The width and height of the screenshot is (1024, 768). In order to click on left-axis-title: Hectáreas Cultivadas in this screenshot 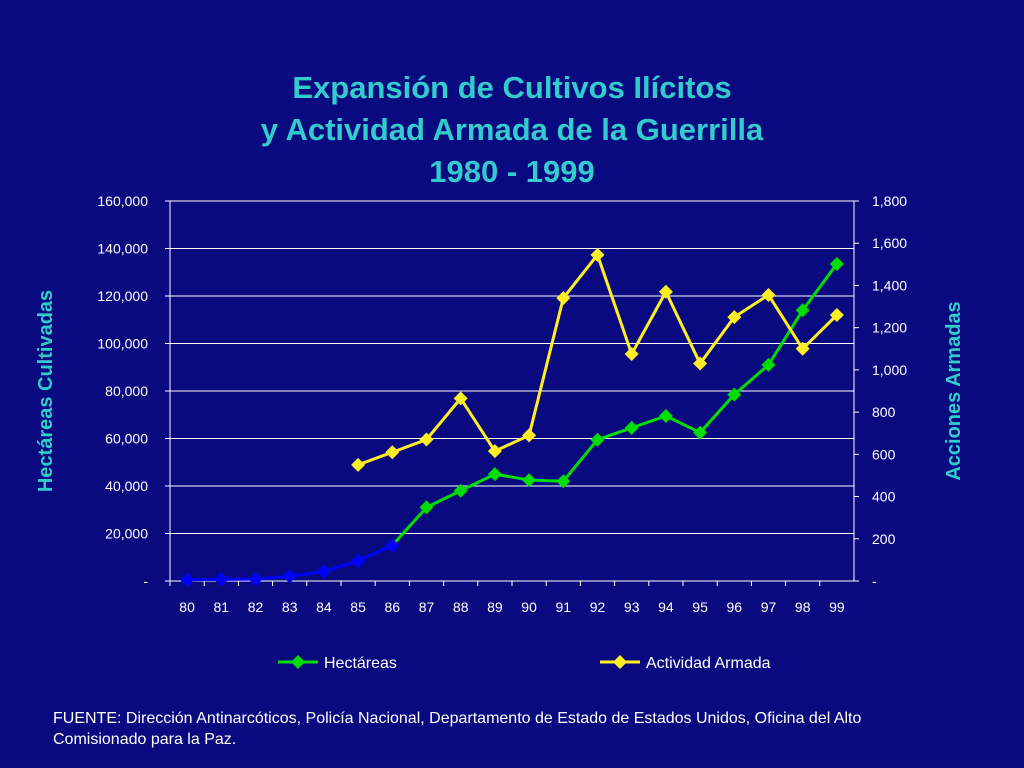, I will do `click(46, 391)`.